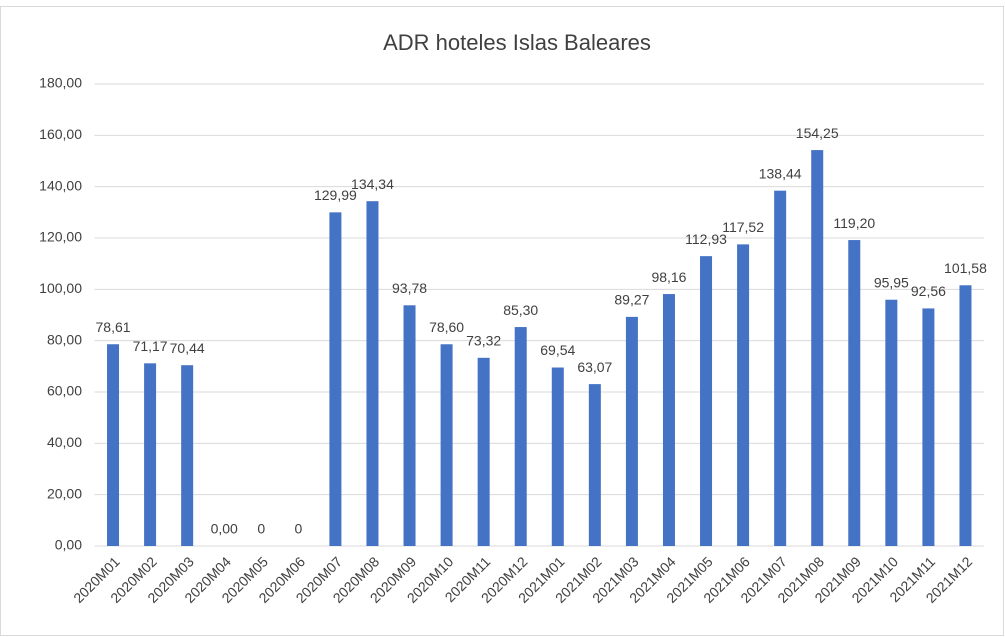 The width and height of the screenshot is (1005, 637). Describe the element at coordinates (187, 348) in the screenshot. I see `value-label: 70,44` at that location.